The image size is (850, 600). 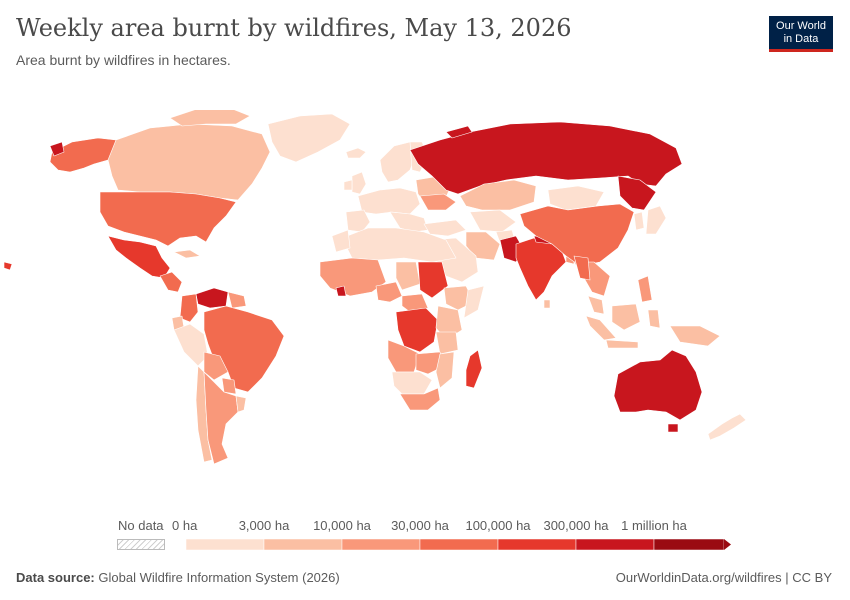 What do you see at coordinates (493, 221) in the screenshot?
I see `region-central-asia` at bounding box center [493, 221].